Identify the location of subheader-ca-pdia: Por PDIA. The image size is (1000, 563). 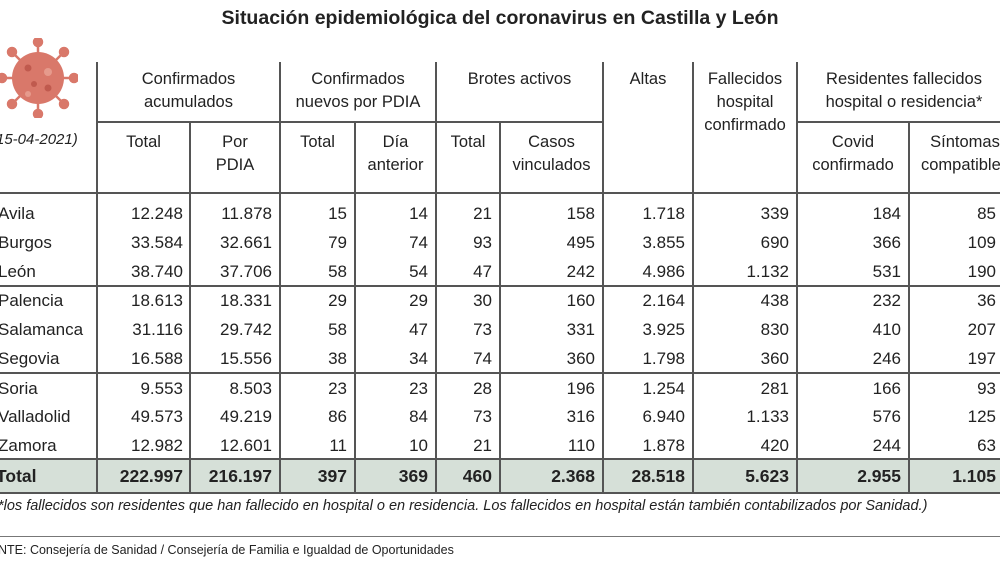
(235, 154).